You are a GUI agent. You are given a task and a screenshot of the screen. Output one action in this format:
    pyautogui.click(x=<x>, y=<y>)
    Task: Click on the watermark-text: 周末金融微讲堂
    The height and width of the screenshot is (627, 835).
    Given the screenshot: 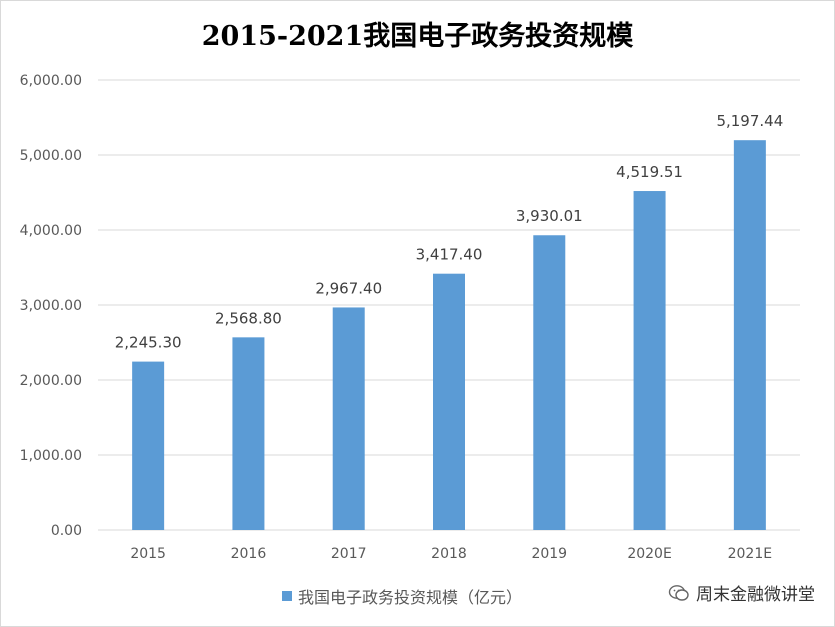 What is the action you would take?
    pyautogui.click(x=755, y=595)
    